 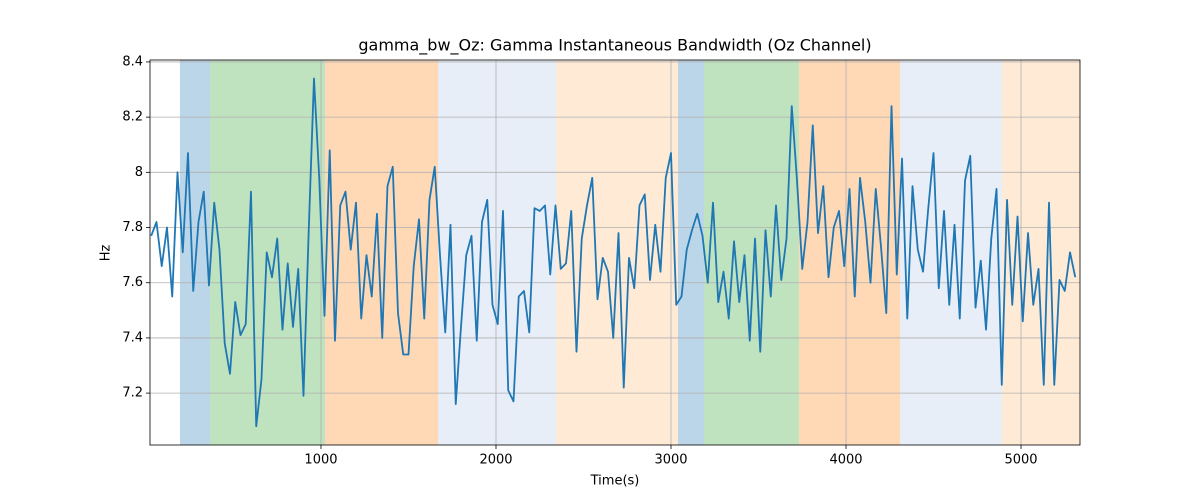 I want to click on y-tick-label: 7.2, so click(x=132, y=393).